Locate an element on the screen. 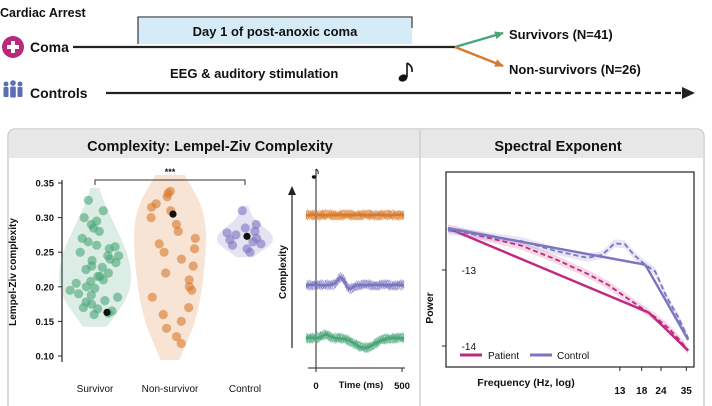 Image resolution: width=712 pixels, height=406 pixels. day-box is located at coordinates (275, 31).